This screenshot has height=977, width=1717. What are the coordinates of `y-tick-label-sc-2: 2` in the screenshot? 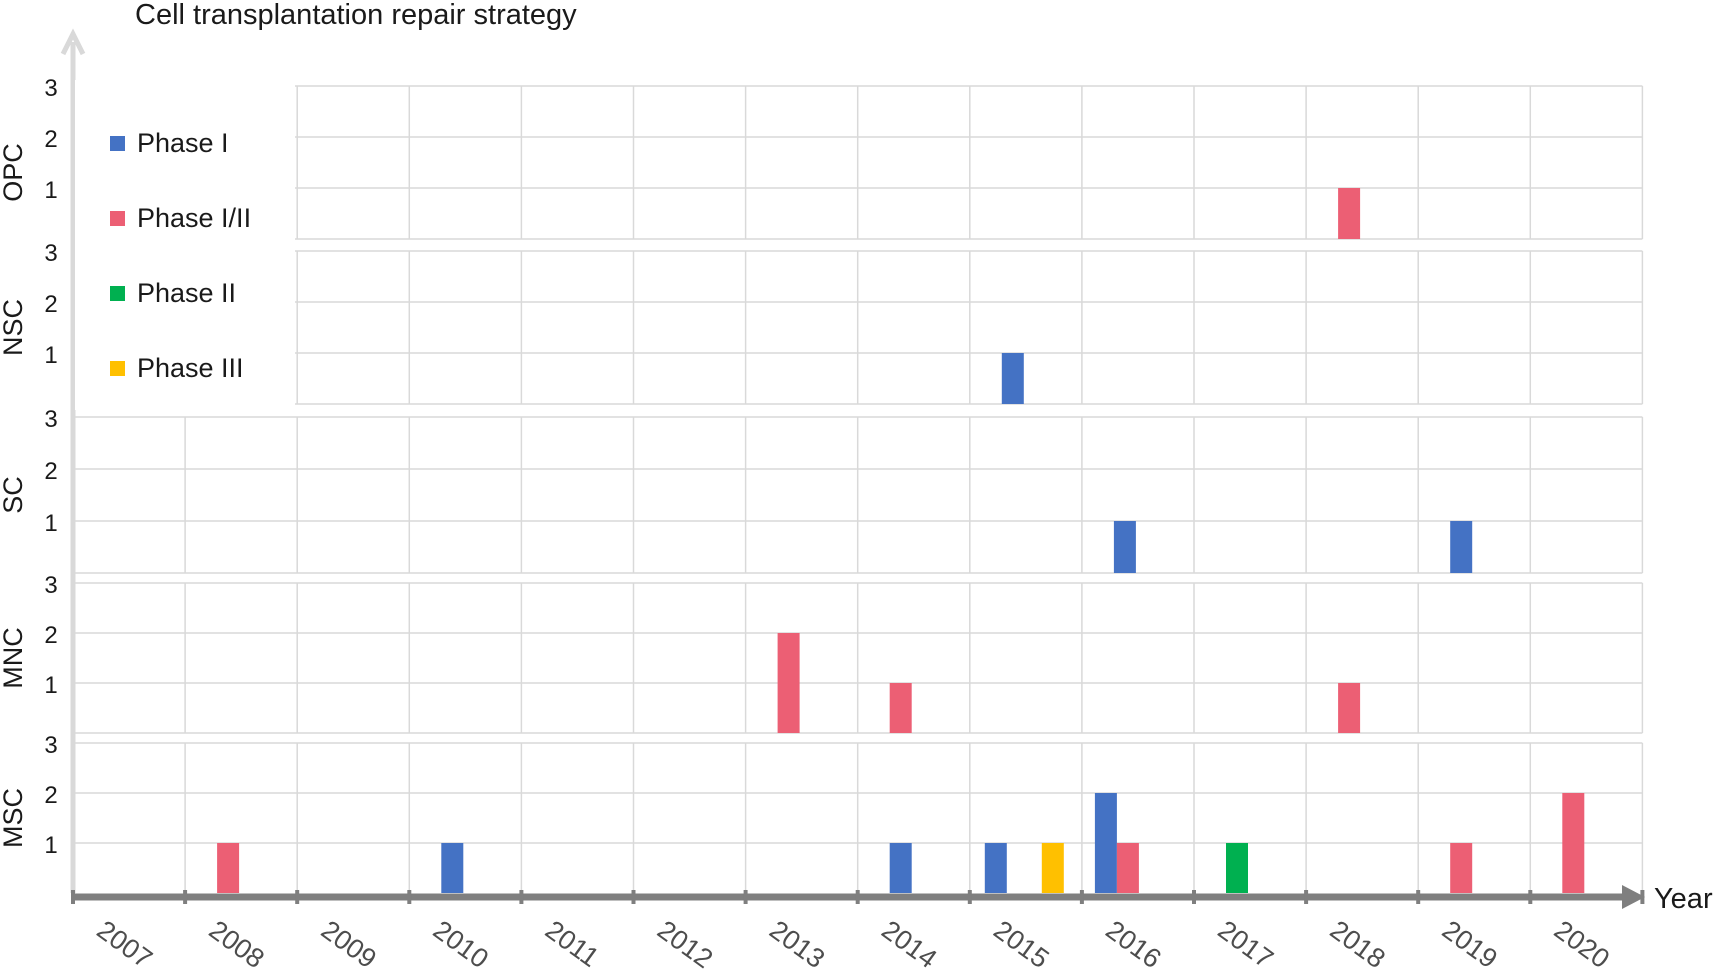 It's located at (50, 471).